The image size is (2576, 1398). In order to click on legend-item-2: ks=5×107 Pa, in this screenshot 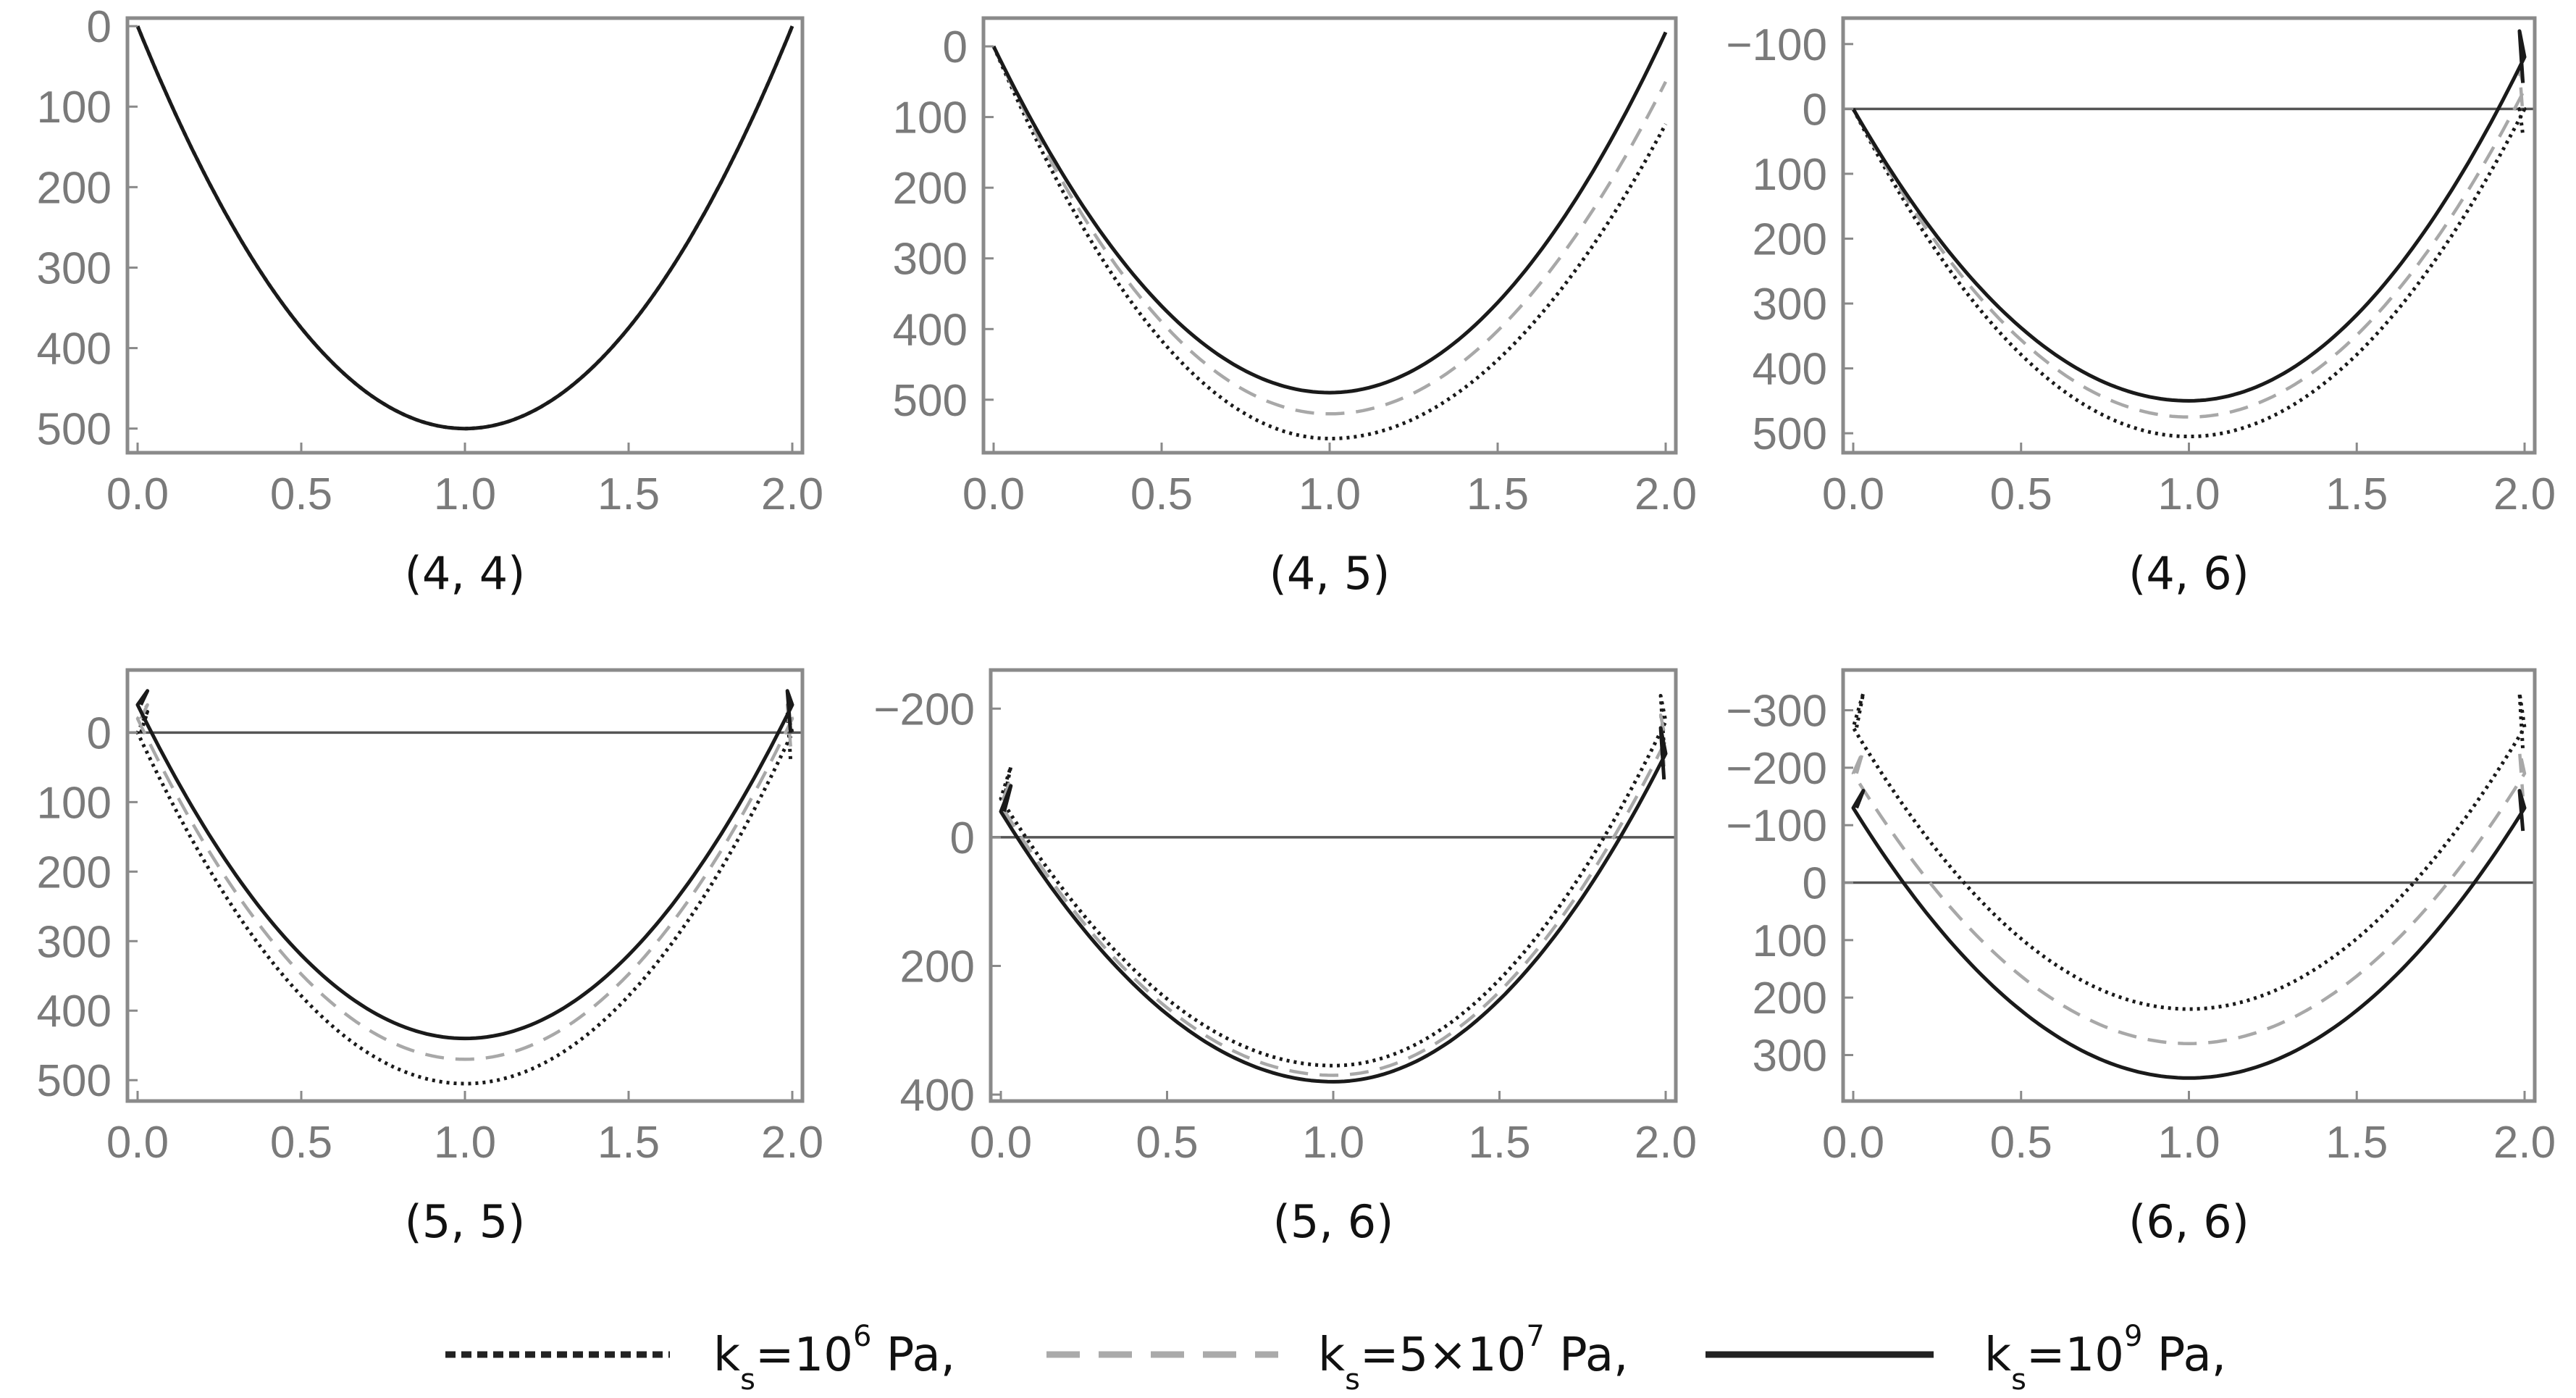, I will do `click(1337, 1358)`.